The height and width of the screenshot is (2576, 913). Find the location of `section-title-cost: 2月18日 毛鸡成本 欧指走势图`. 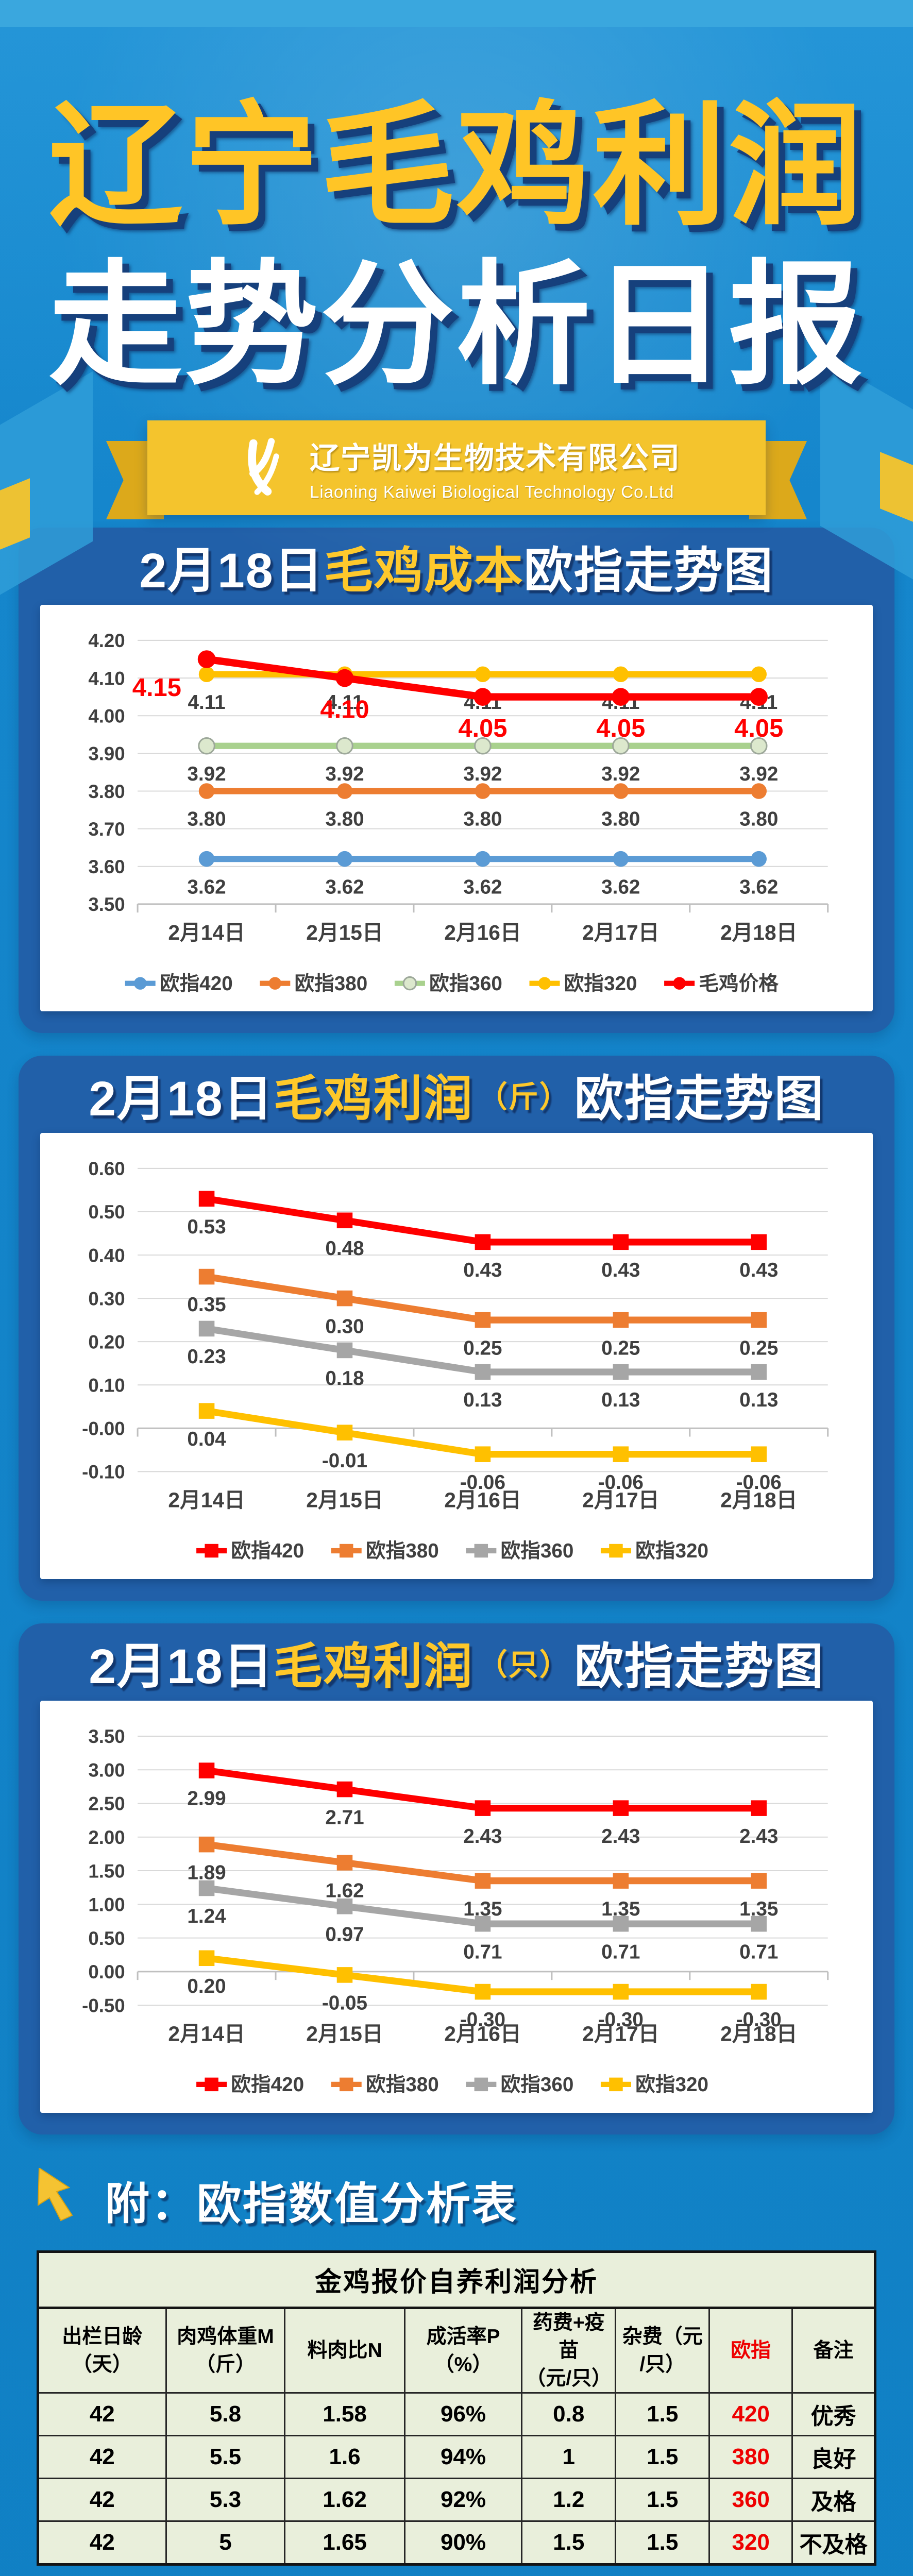

section-title-cost: 2月18日 毛鸡成本 欧指走势图 is located at coordinates (457, 567).